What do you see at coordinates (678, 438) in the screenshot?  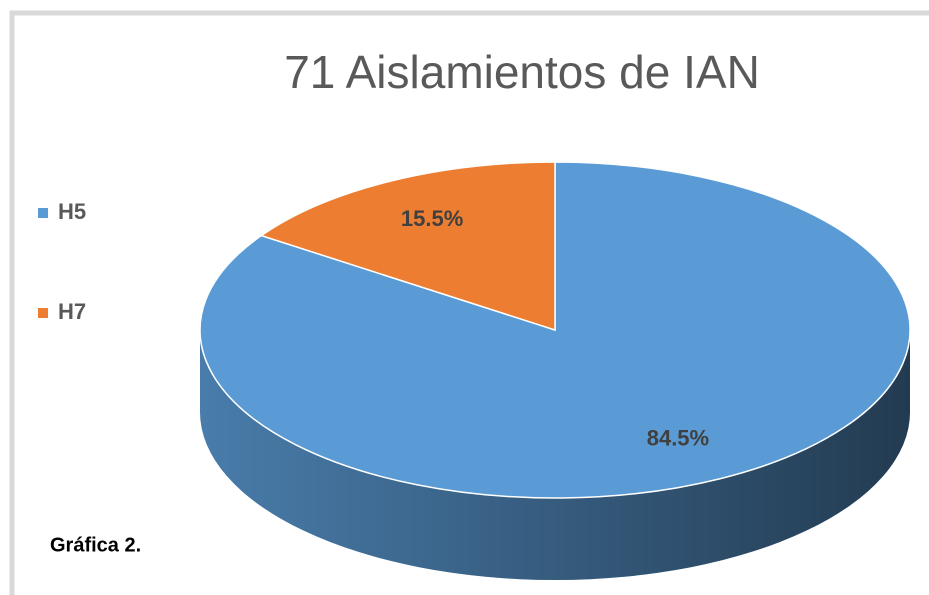 I see `data-label: 84.5%` at bounding box center [678, 438].